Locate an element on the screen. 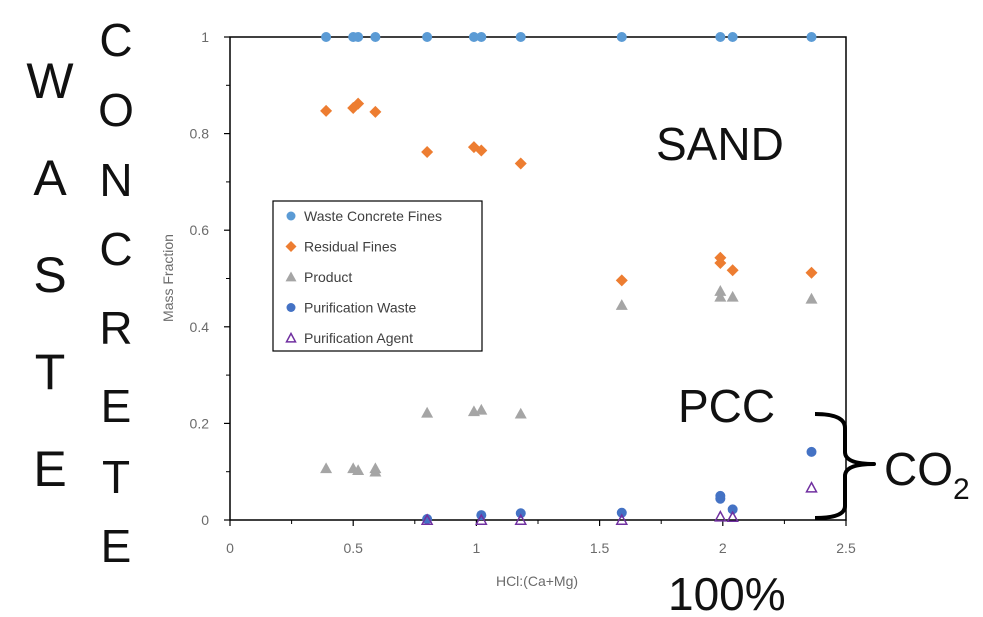  legend-label-product: Product is located at coordinates (328, 277).